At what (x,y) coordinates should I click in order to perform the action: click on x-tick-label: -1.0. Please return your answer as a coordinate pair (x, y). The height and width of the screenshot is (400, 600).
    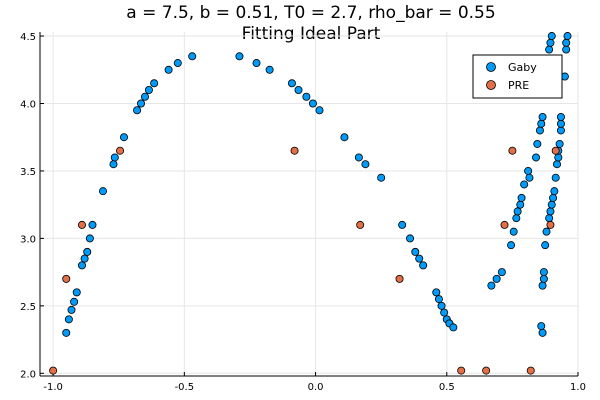
    Looking at the image, I should click on (53, 387).